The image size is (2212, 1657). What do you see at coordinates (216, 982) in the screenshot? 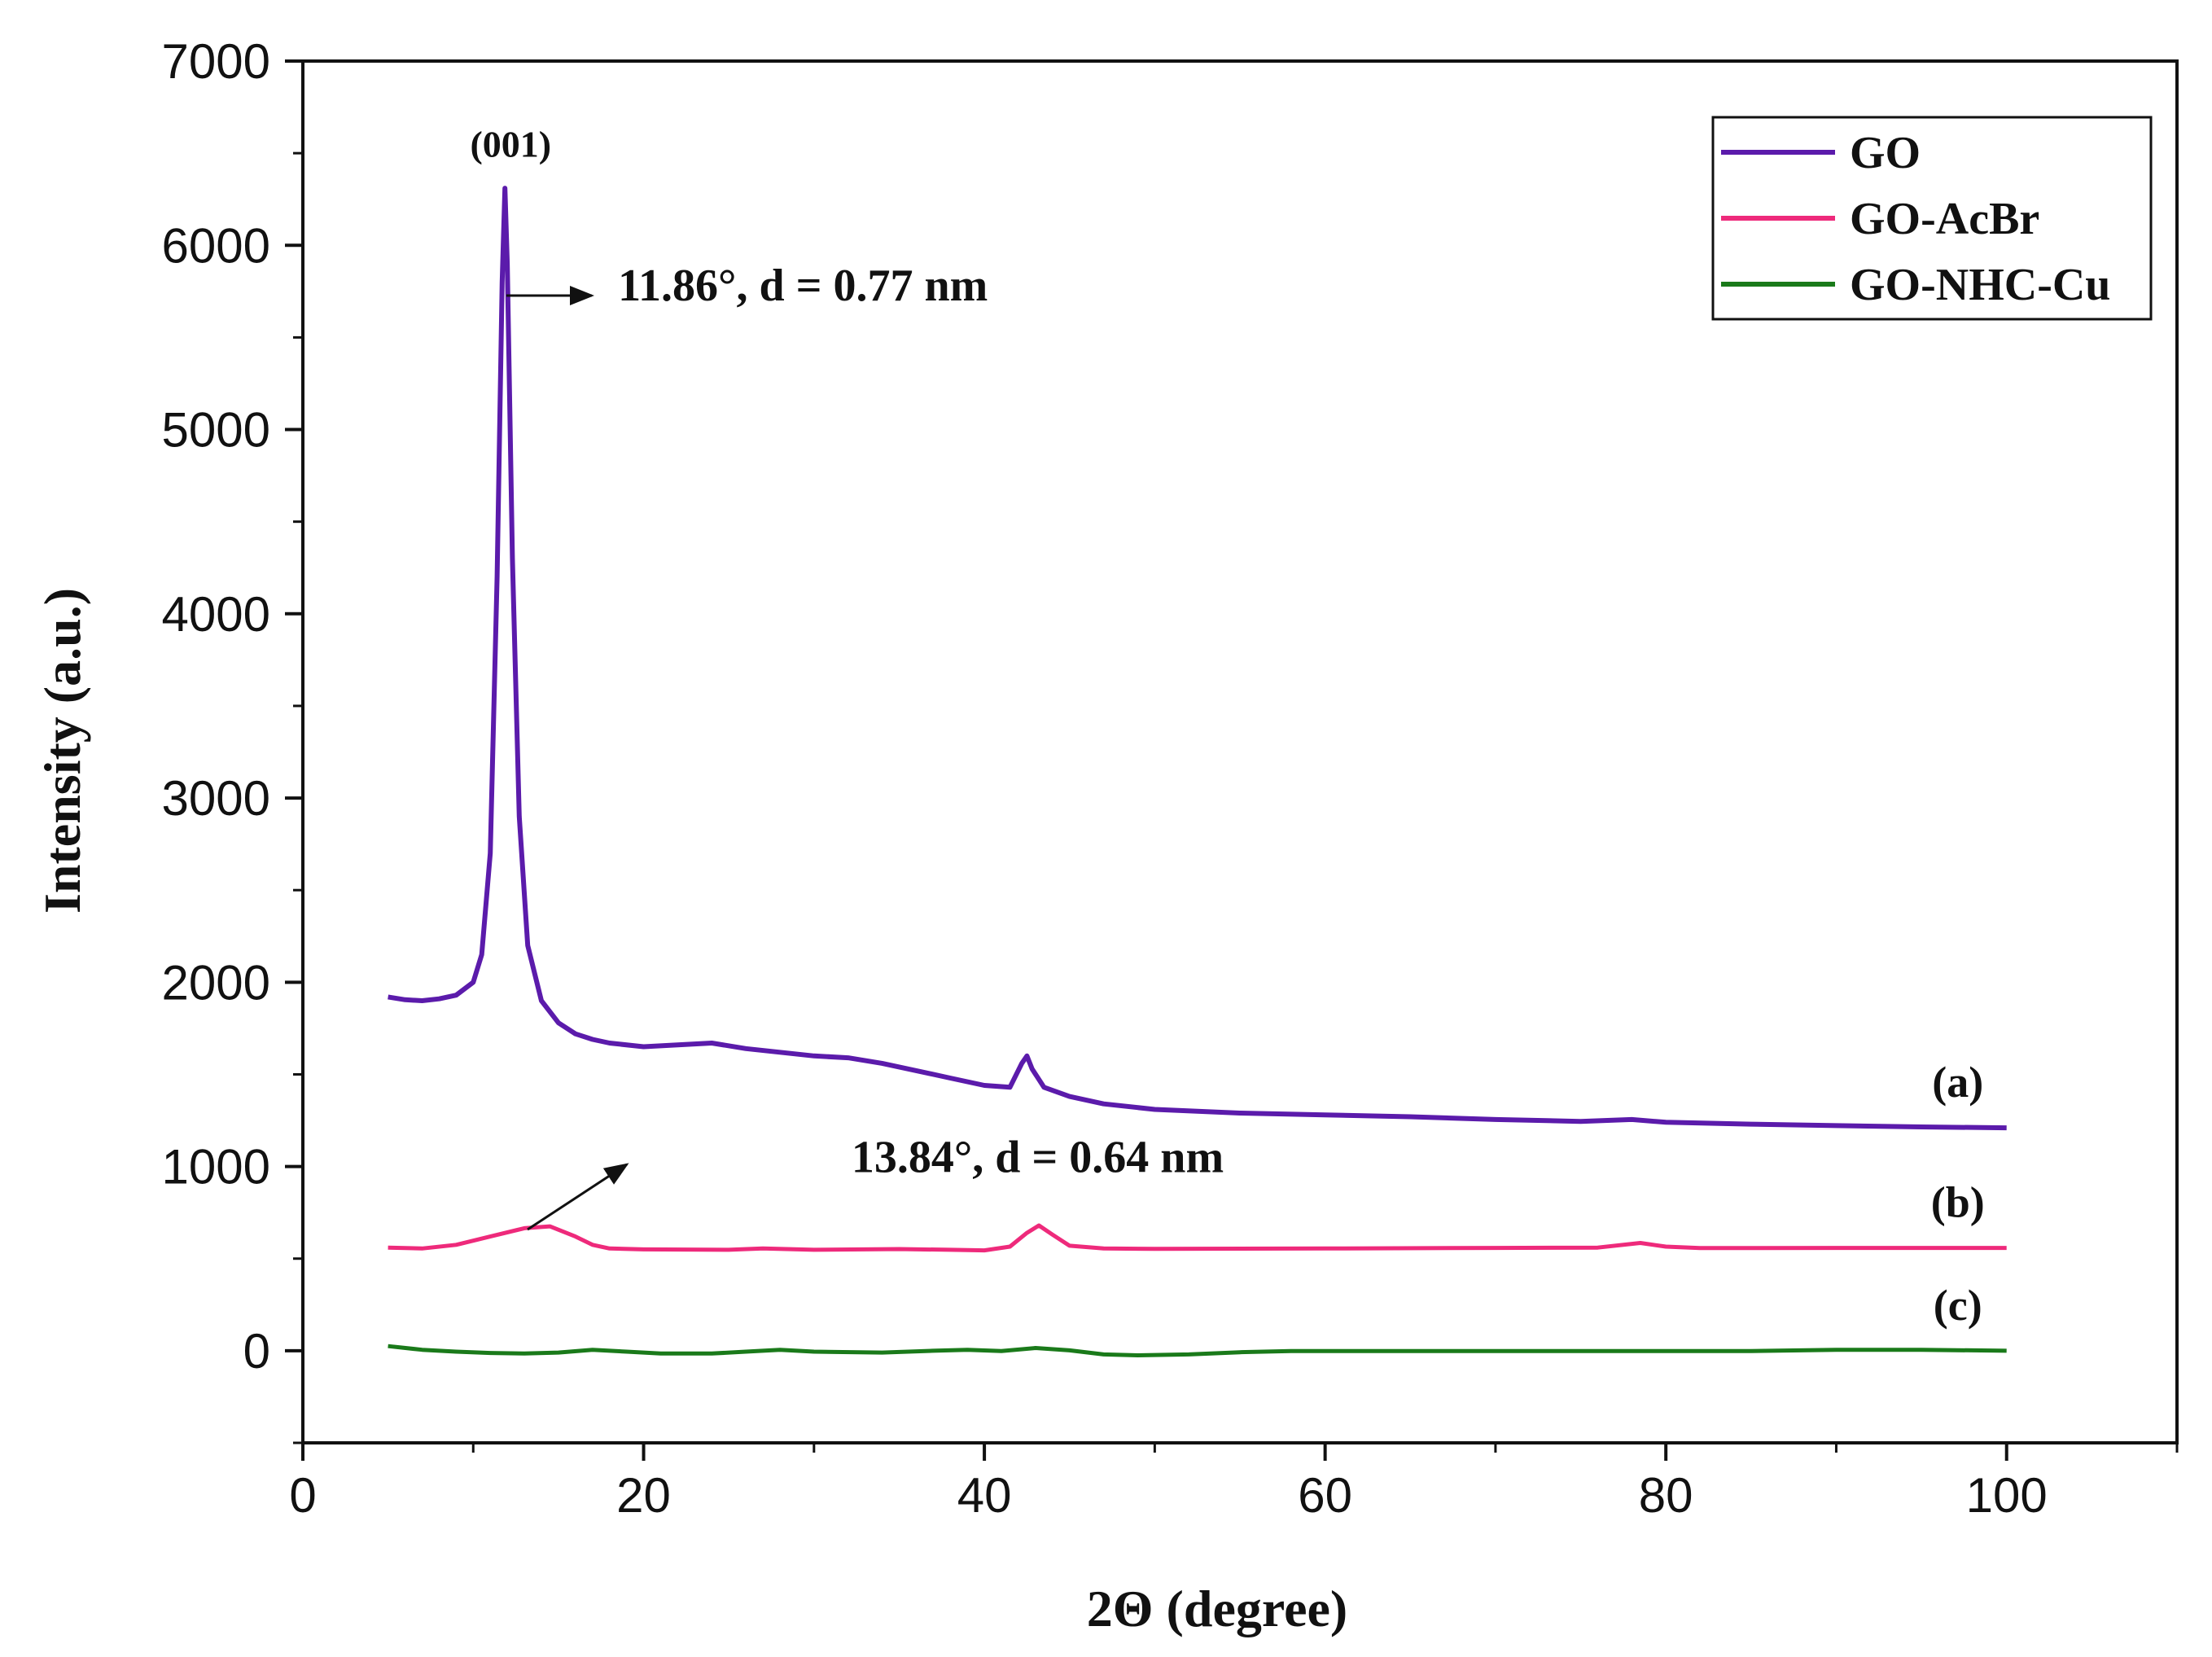
I see `y-tick-label: 2000` at bounding box center [216, 982].